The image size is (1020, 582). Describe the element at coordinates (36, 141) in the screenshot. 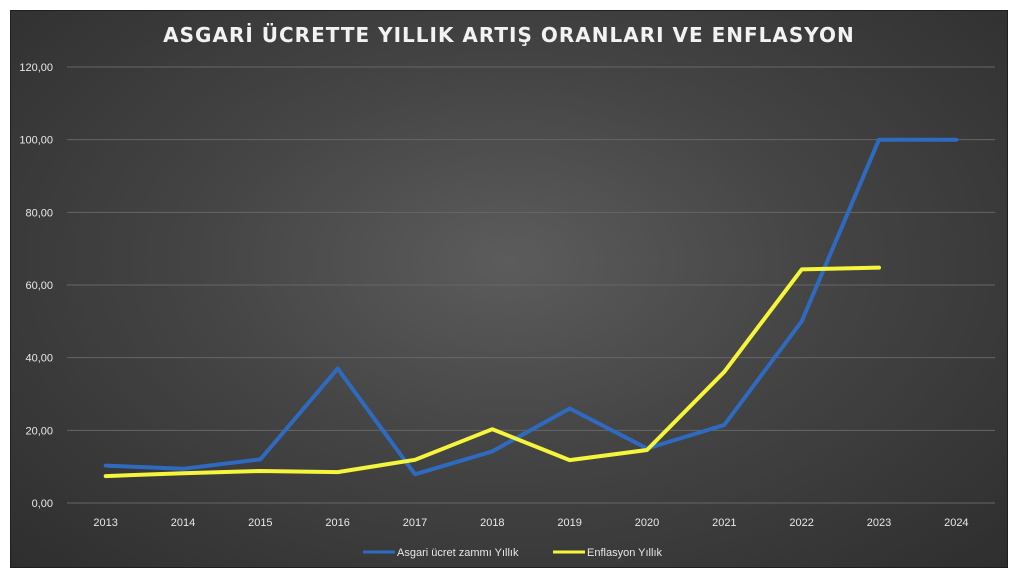

I see `y-tick-label: 100,00` at that location.